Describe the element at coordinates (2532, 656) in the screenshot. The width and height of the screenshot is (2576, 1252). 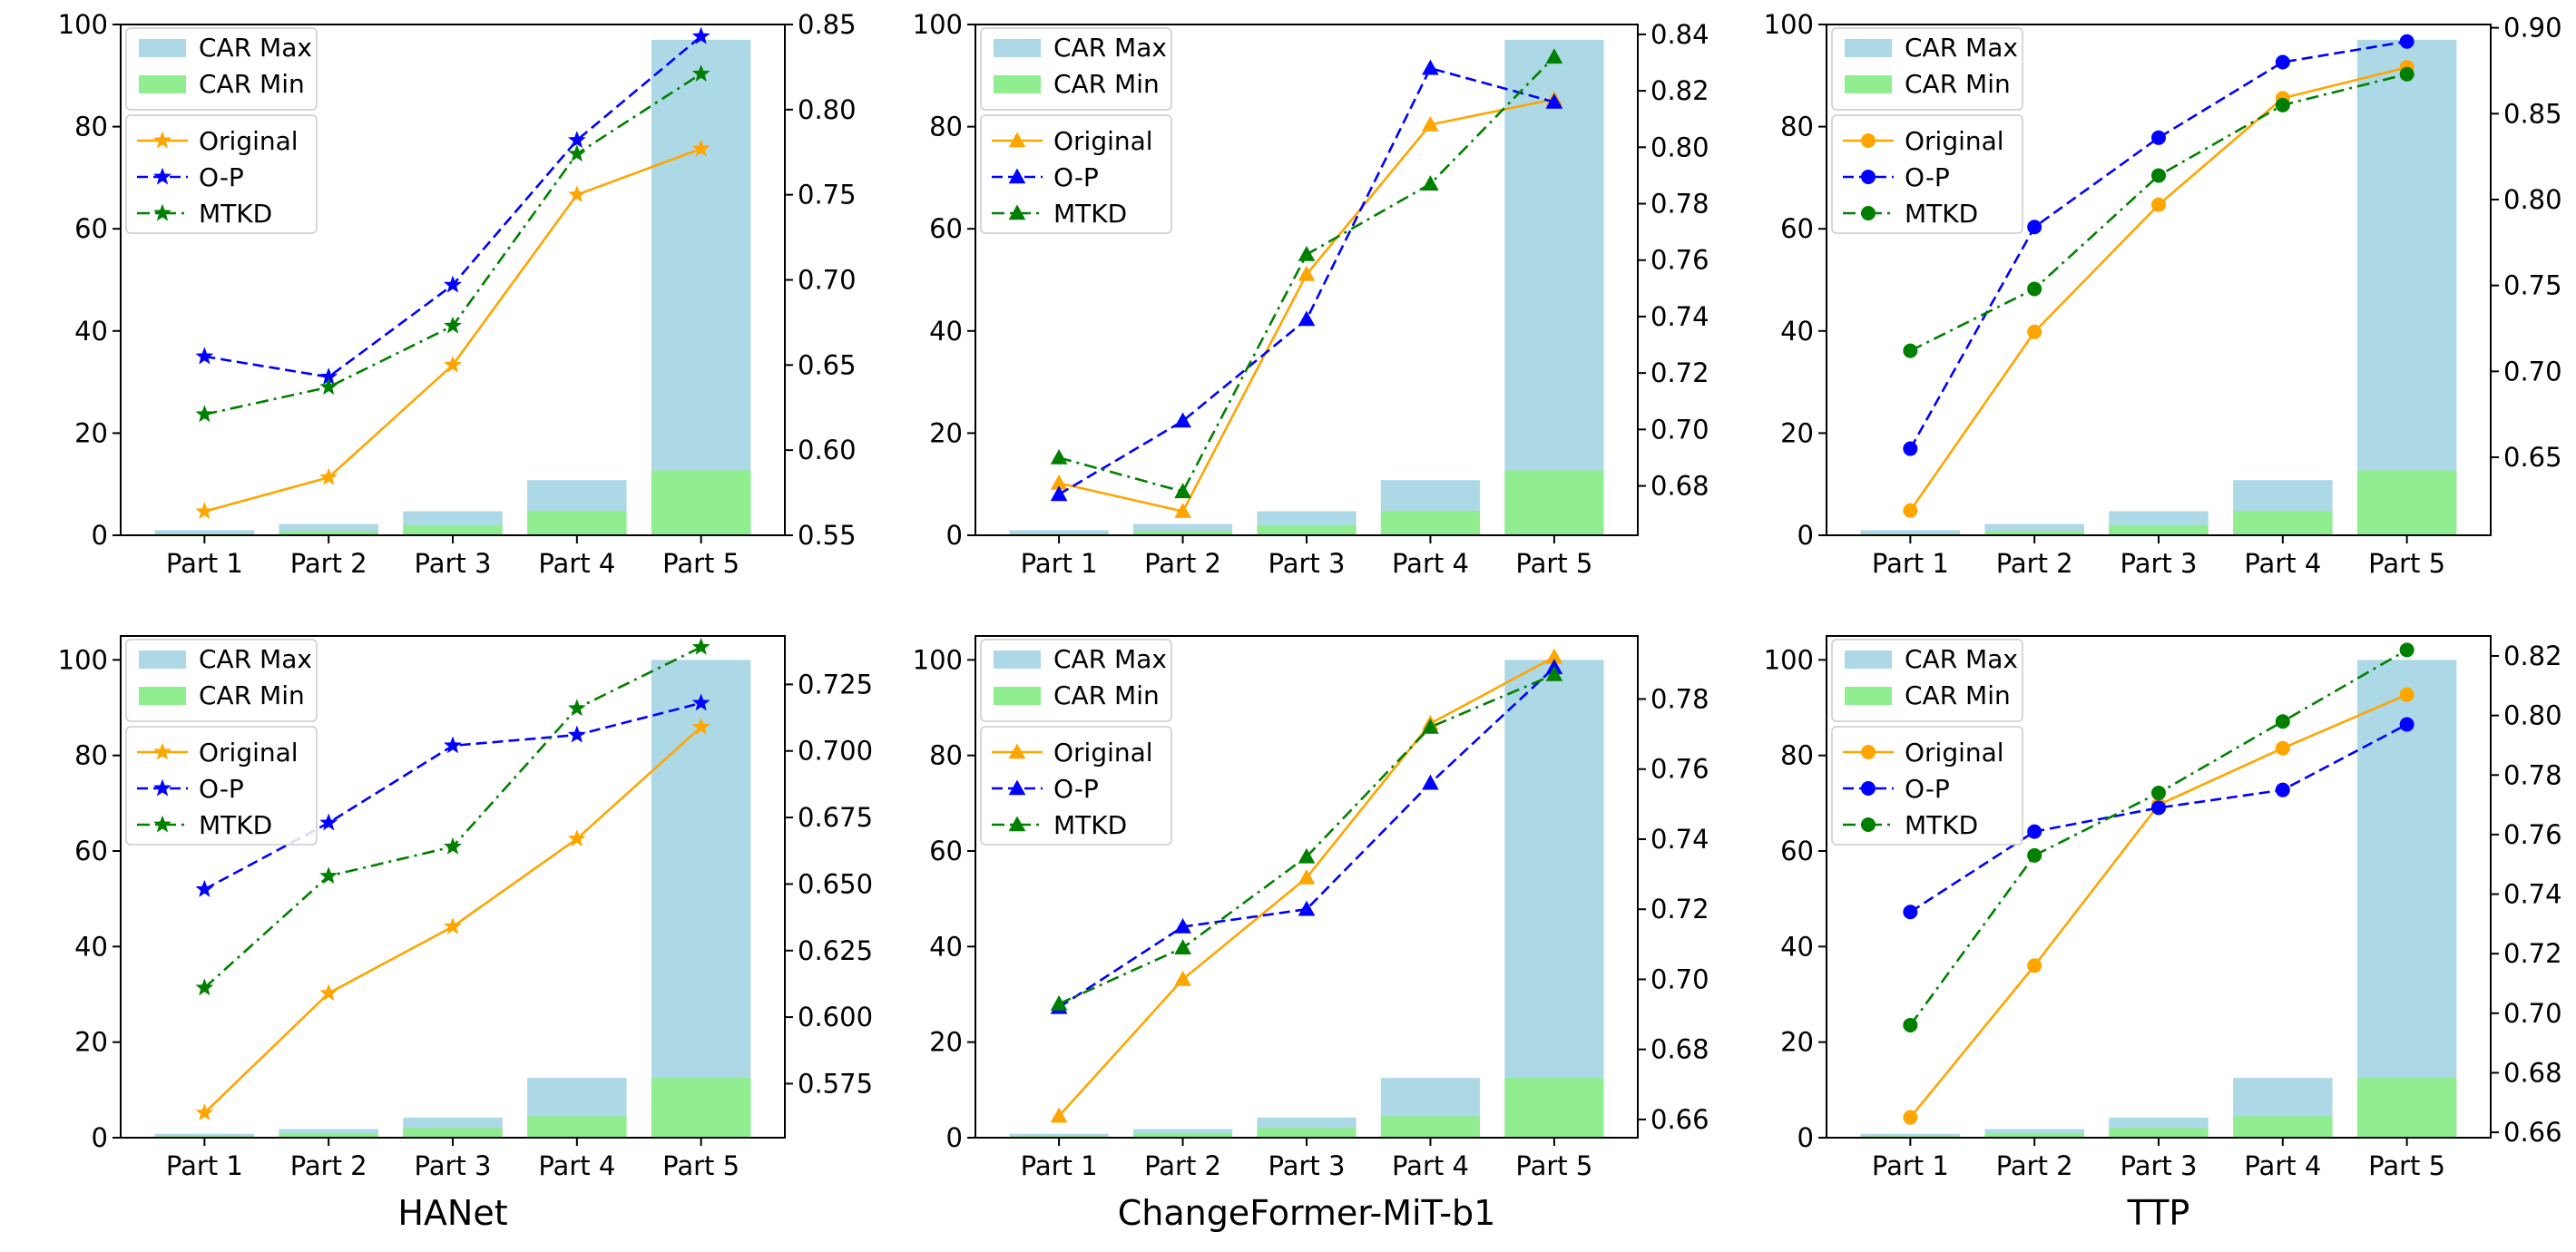
I see `right-tick-label: 0.82` at that location.